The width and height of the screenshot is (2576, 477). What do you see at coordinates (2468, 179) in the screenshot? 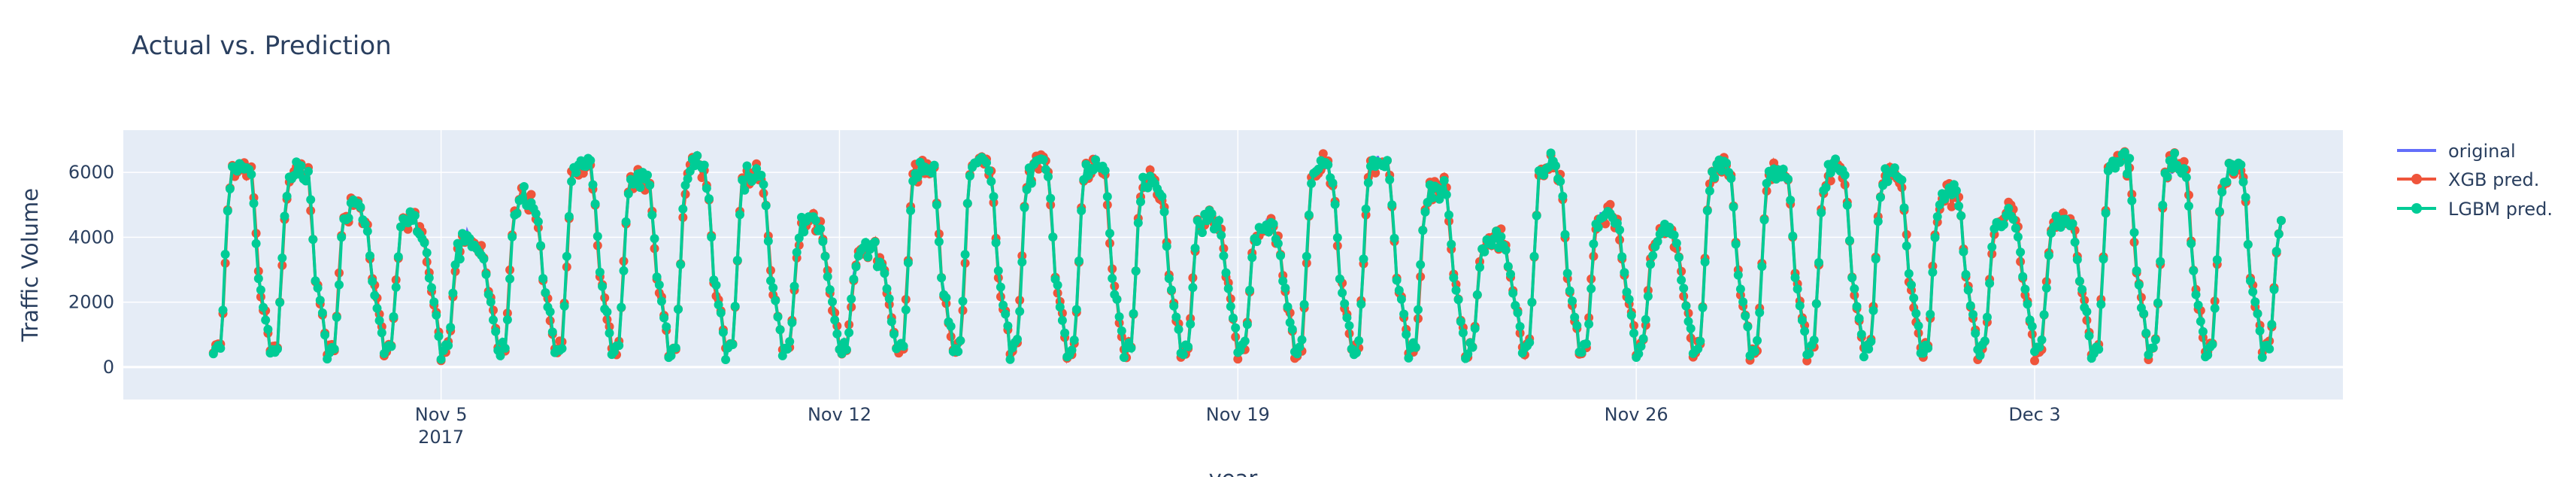
I see `legend-item-xgb: XGB pred.` at bounding box center [2468, 179].